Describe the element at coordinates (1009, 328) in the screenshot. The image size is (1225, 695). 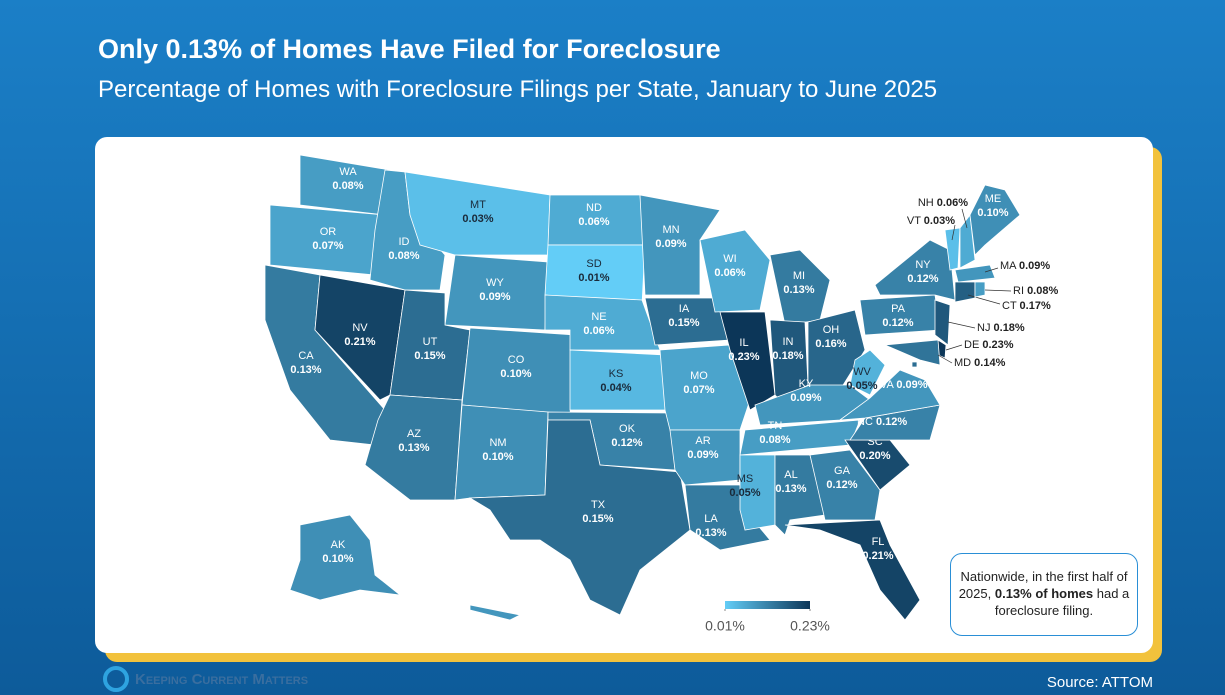
I see `state-value: 0.18%` at that location.